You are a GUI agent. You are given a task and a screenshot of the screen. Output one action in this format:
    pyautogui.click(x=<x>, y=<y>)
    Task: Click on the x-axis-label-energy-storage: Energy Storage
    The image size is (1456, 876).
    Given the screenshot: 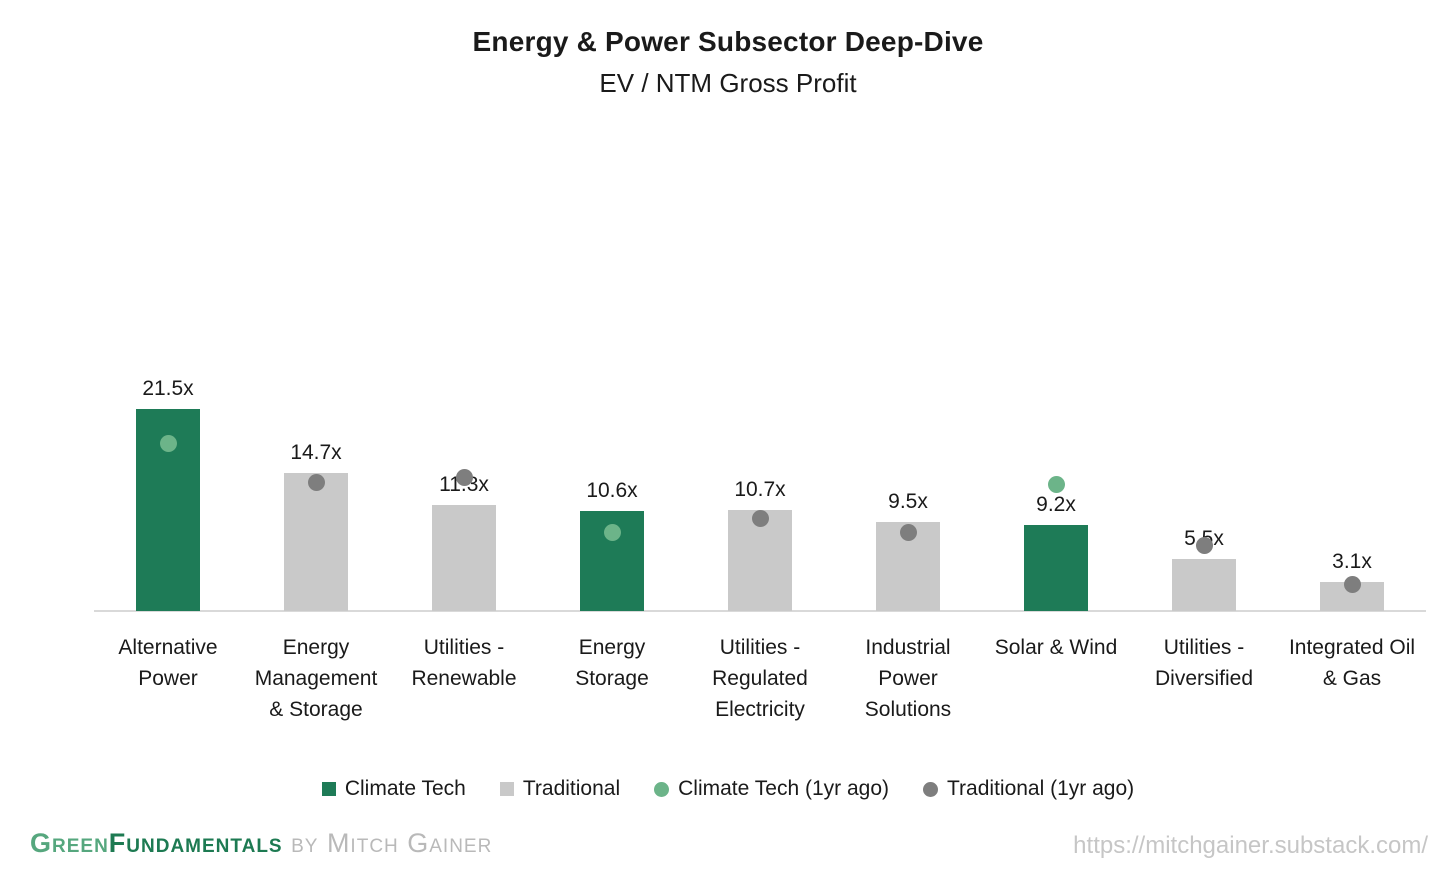 What is the action you would take?
    pyautogui.click(x=612, y=663)
    